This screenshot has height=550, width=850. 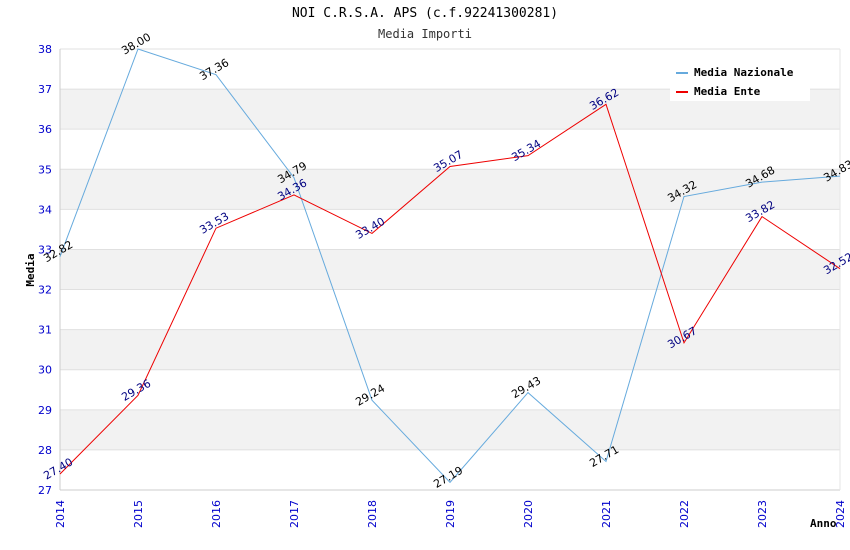 What do you see at coordinates (840, 514) in the screenshot?
I see `x-tick-label: 2024` at bounding box center [840, 514].